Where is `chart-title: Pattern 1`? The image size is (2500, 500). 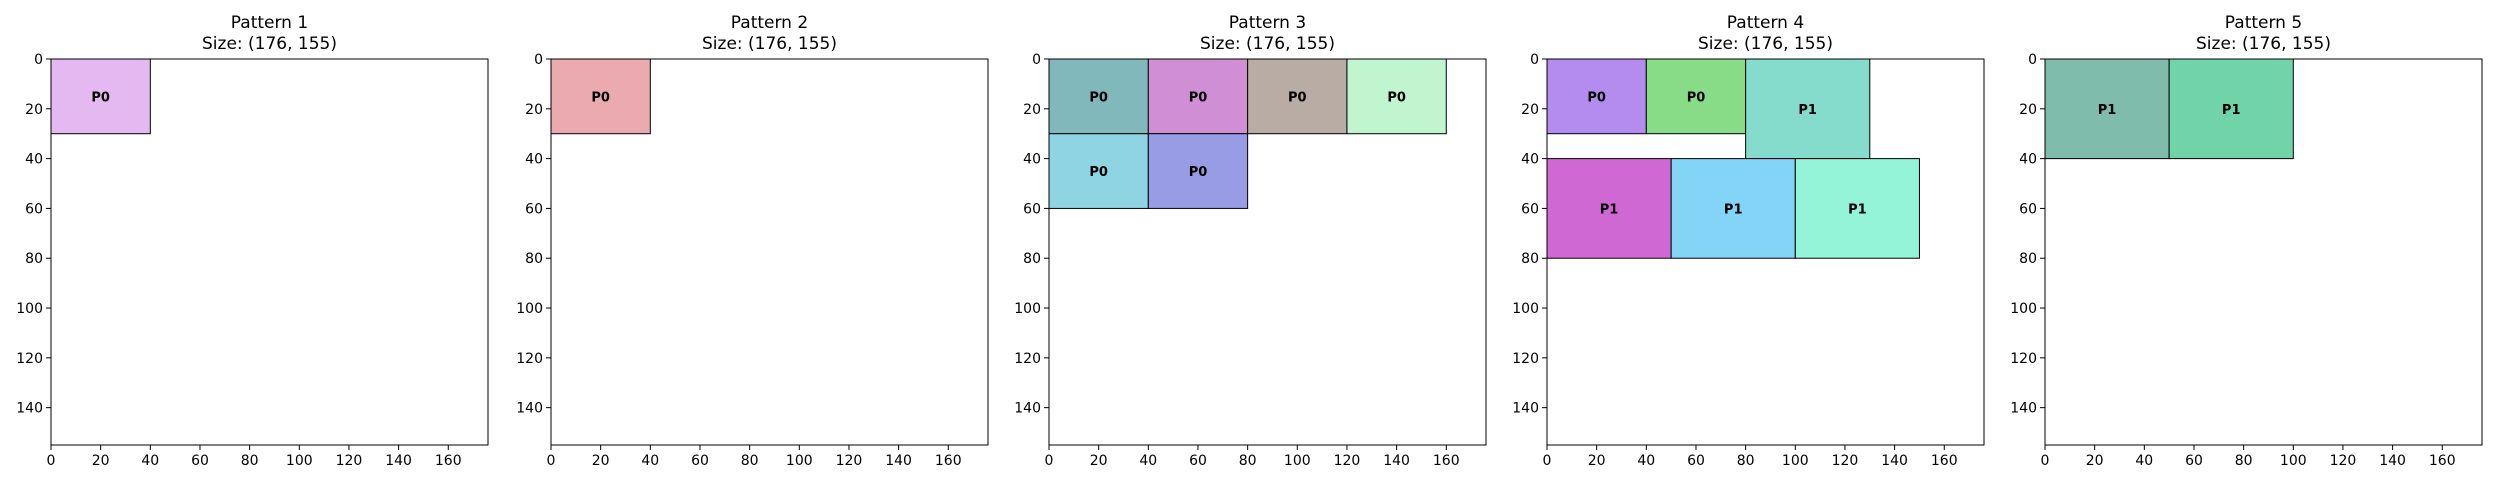
chart-title: Pattern 1 is located at coordinates (269, 23).